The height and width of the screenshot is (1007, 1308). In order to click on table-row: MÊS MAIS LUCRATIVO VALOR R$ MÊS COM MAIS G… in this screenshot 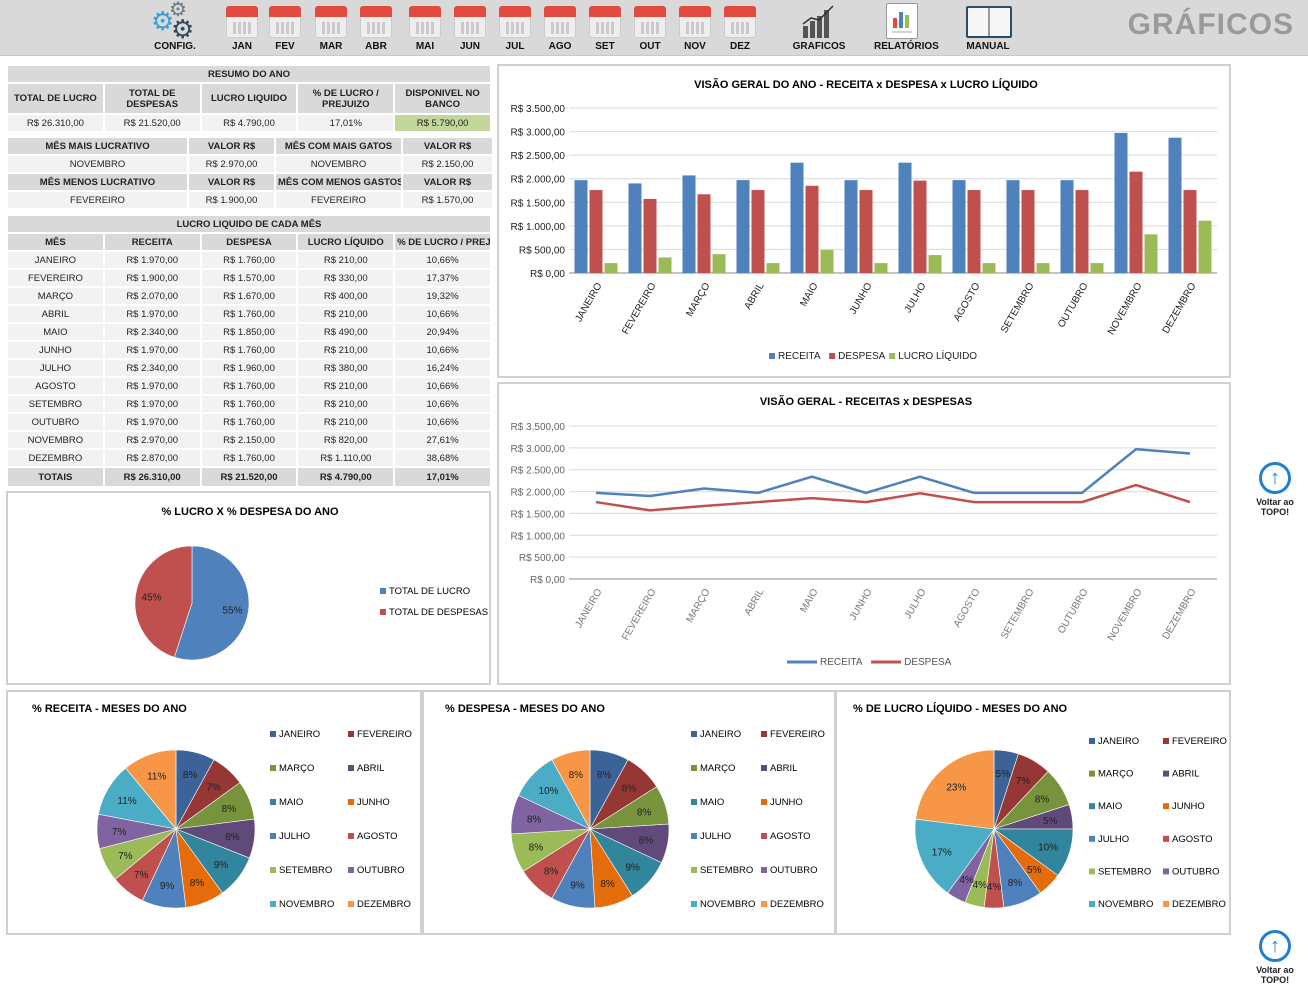, I will do `click(250, 146)`.